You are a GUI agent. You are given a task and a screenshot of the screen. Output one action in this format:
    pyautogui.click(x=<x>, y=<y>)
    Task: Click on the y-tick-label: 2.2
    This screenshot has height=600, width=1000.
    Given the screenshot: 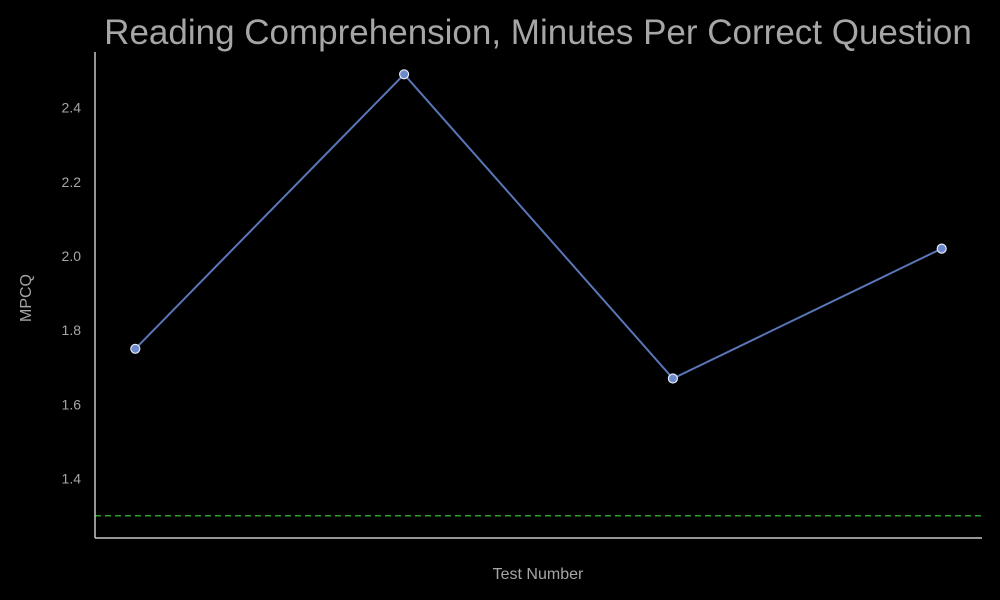 What is the action you would take?
    pyautogui.click(x=72, y=182)
    